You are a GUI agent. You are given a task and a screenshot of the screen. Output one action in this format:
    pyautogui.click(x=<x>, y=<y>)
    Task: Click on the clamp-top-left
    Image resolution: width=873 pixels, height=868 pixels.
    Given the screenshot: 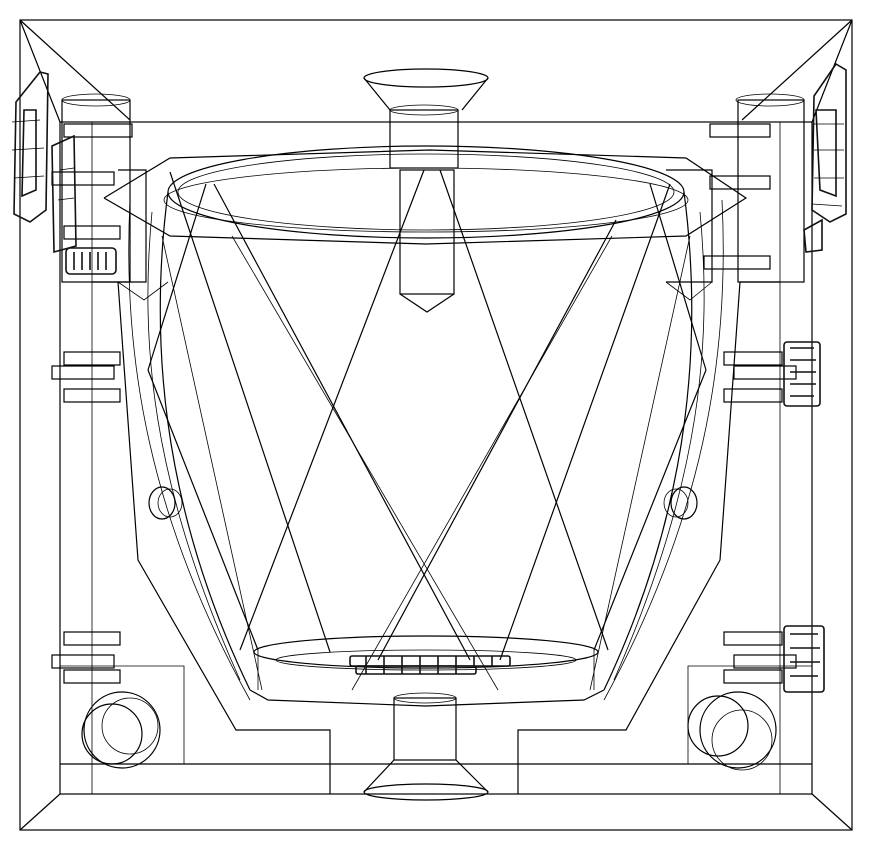 What is the action you would take?
    pyautogui.click(x=64, y=173)
    